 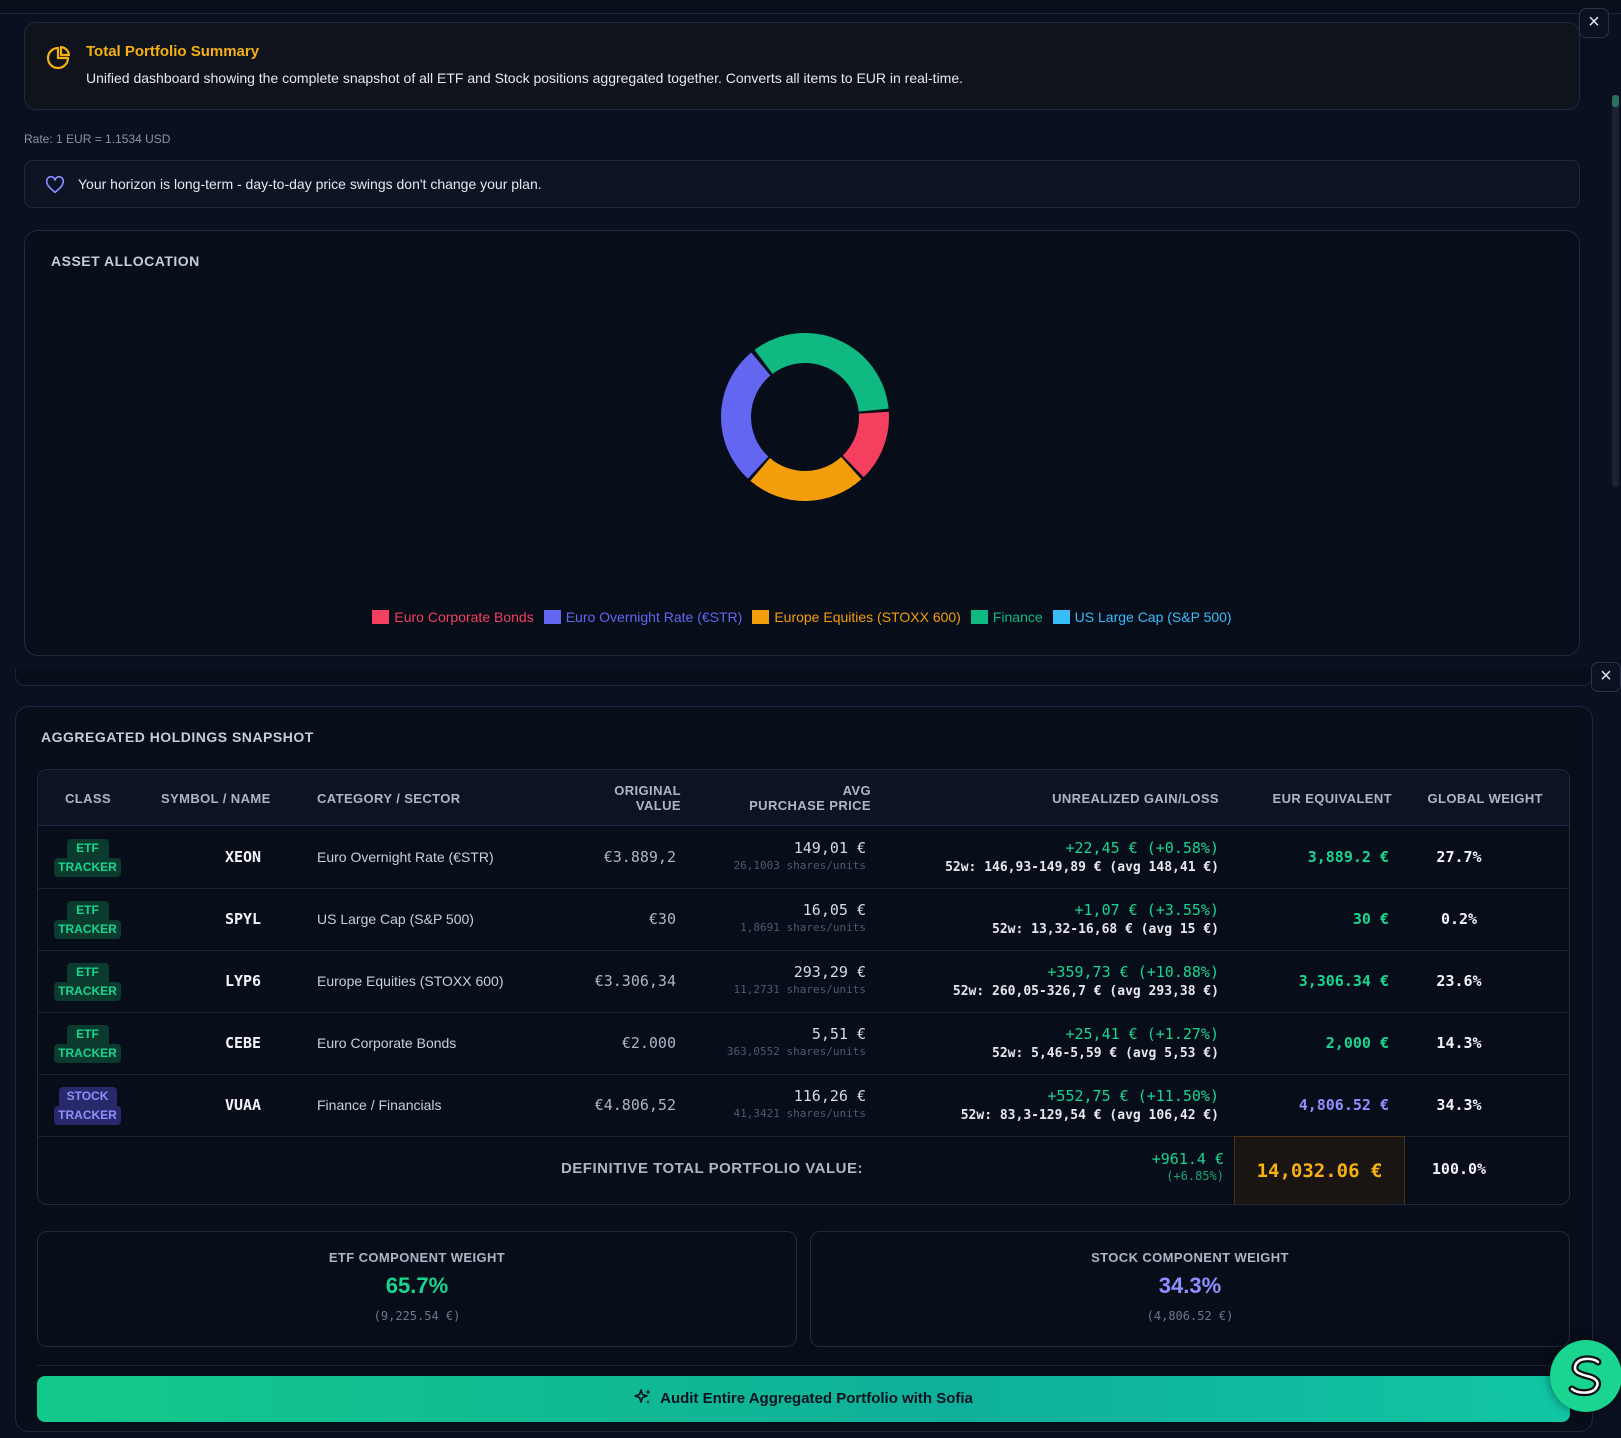 I want to click on header-symbol: SYMBOL / NAME, so click(x=216, y=798).